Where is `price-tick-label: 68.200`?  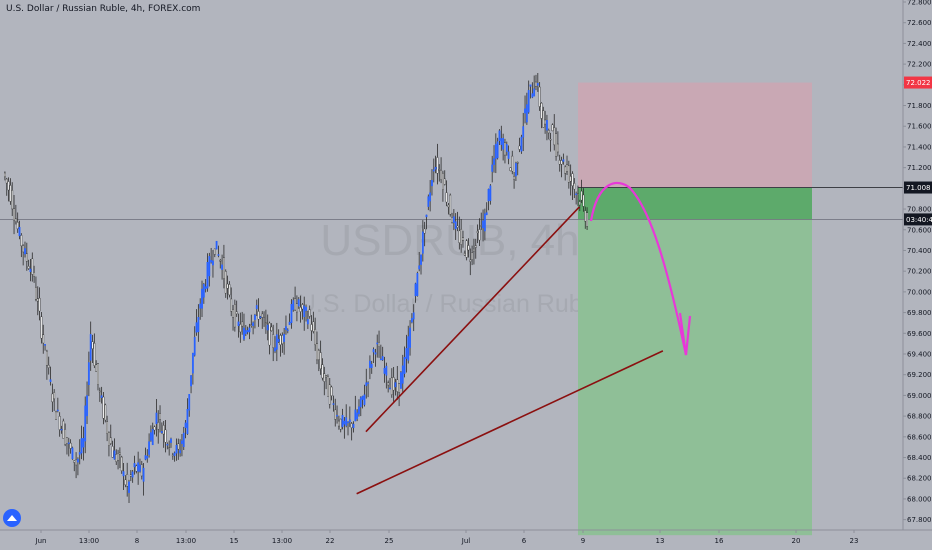 price-tick-label: 68.200 is located at coordinates (919, 479).